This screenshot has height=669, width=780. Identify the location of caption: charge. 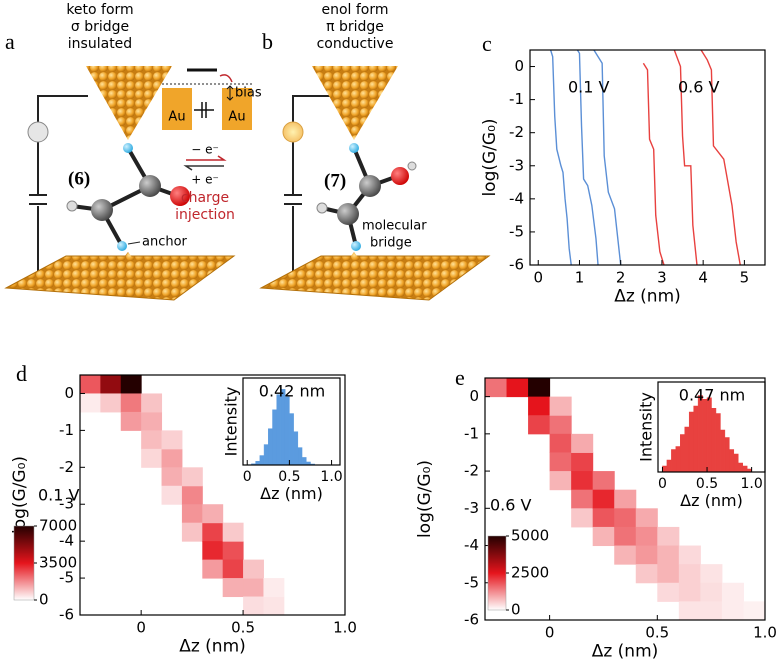
(205, 198).